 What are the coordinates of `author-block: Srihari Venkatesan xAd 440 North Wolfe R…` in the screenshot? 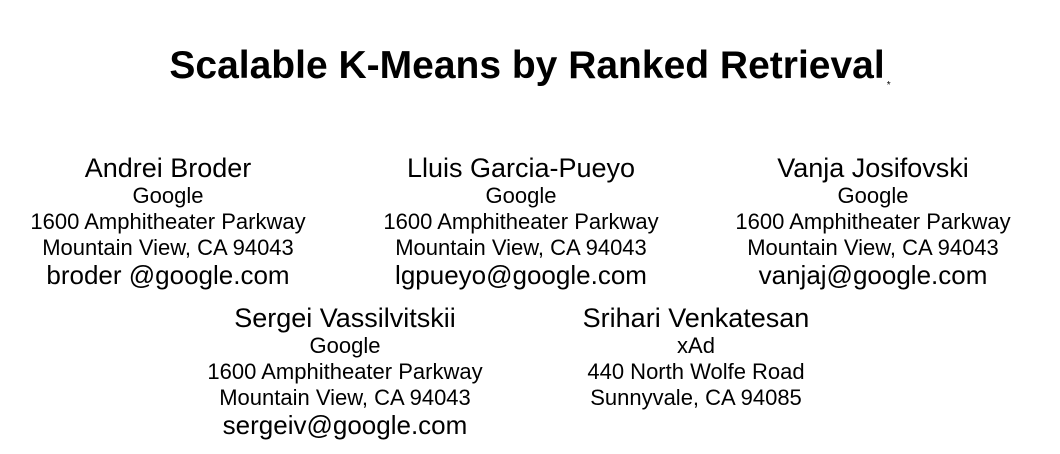 It's located at (696, 357).